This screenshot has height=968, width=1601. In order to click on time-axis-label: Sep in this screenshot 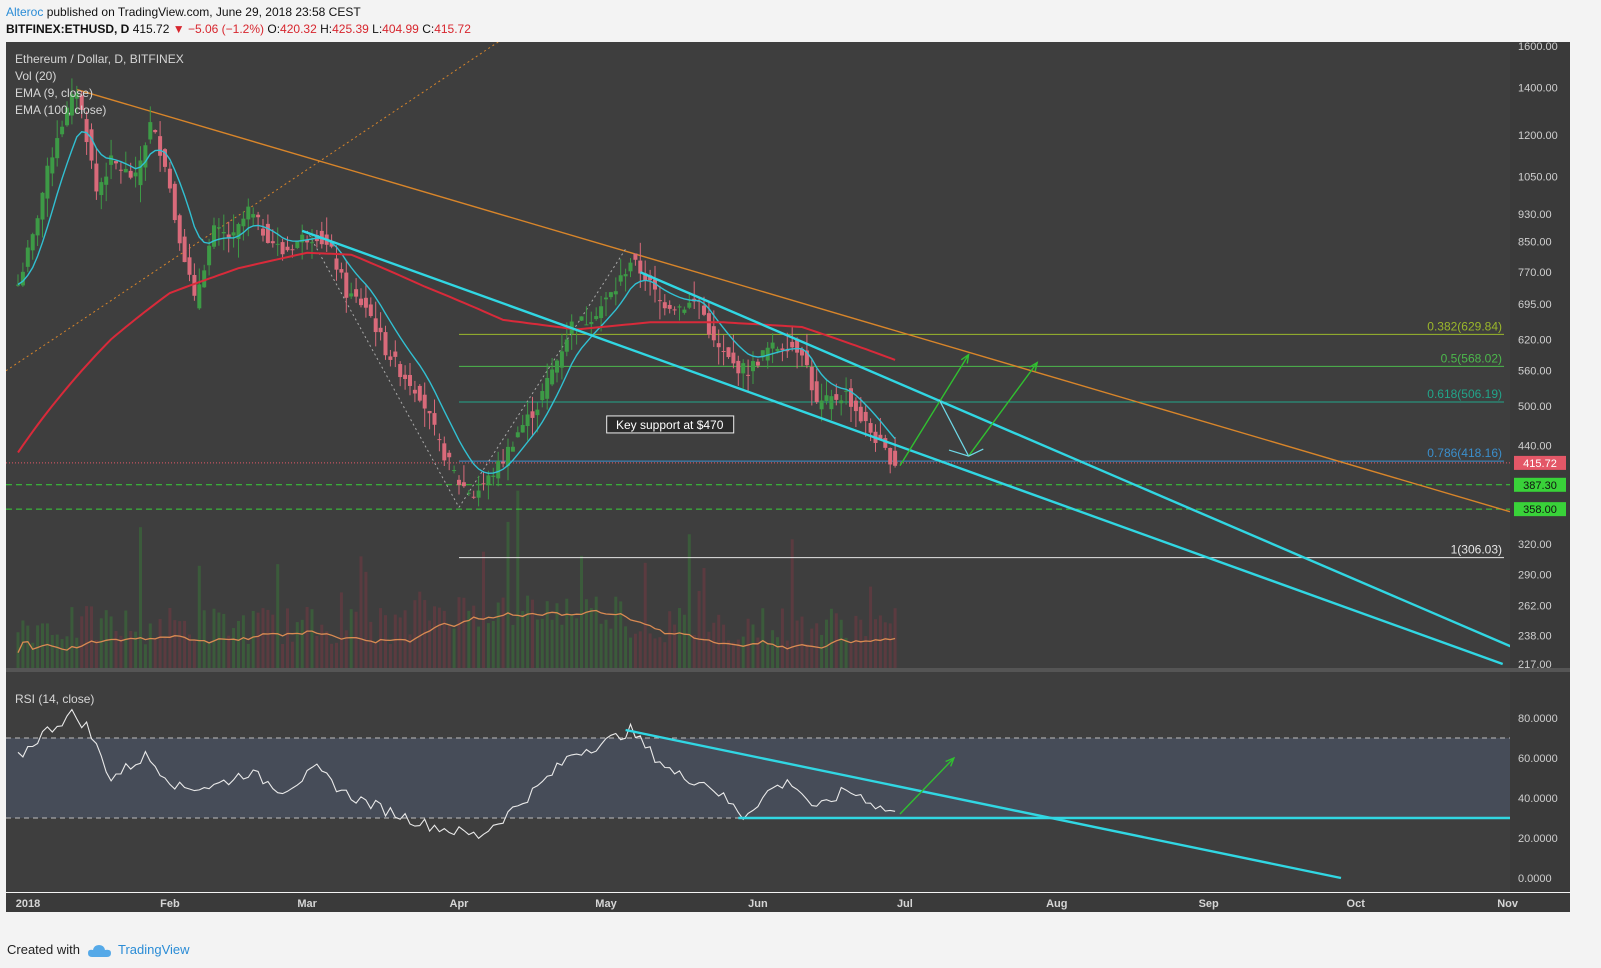, I will do `click(1209, 904)`.